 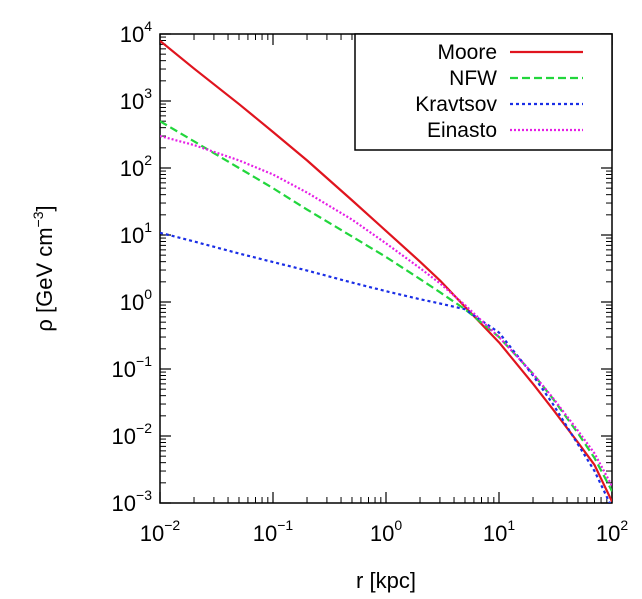 What do you see at coordinates (386, 580) in the screenshot?
I see `x-axis-title: r [kpc]` at bounding box center [386, 580].